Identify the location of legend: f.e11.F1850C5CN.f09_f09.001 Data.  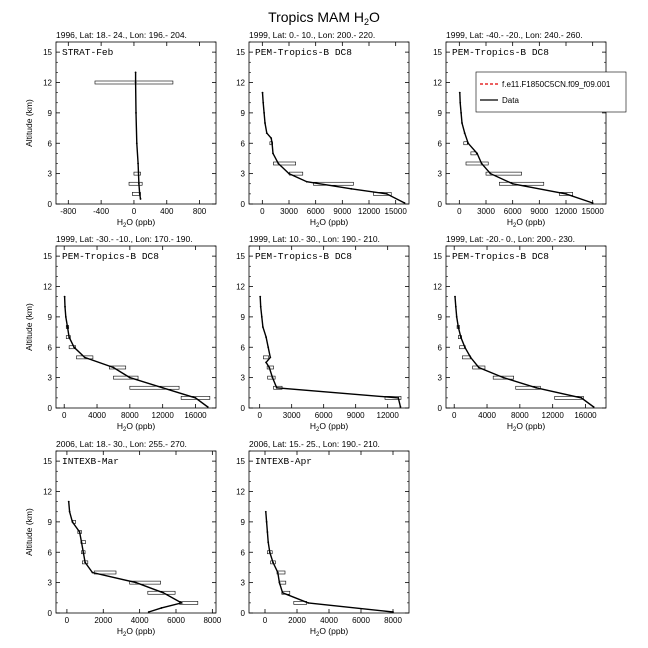
(551, 92).